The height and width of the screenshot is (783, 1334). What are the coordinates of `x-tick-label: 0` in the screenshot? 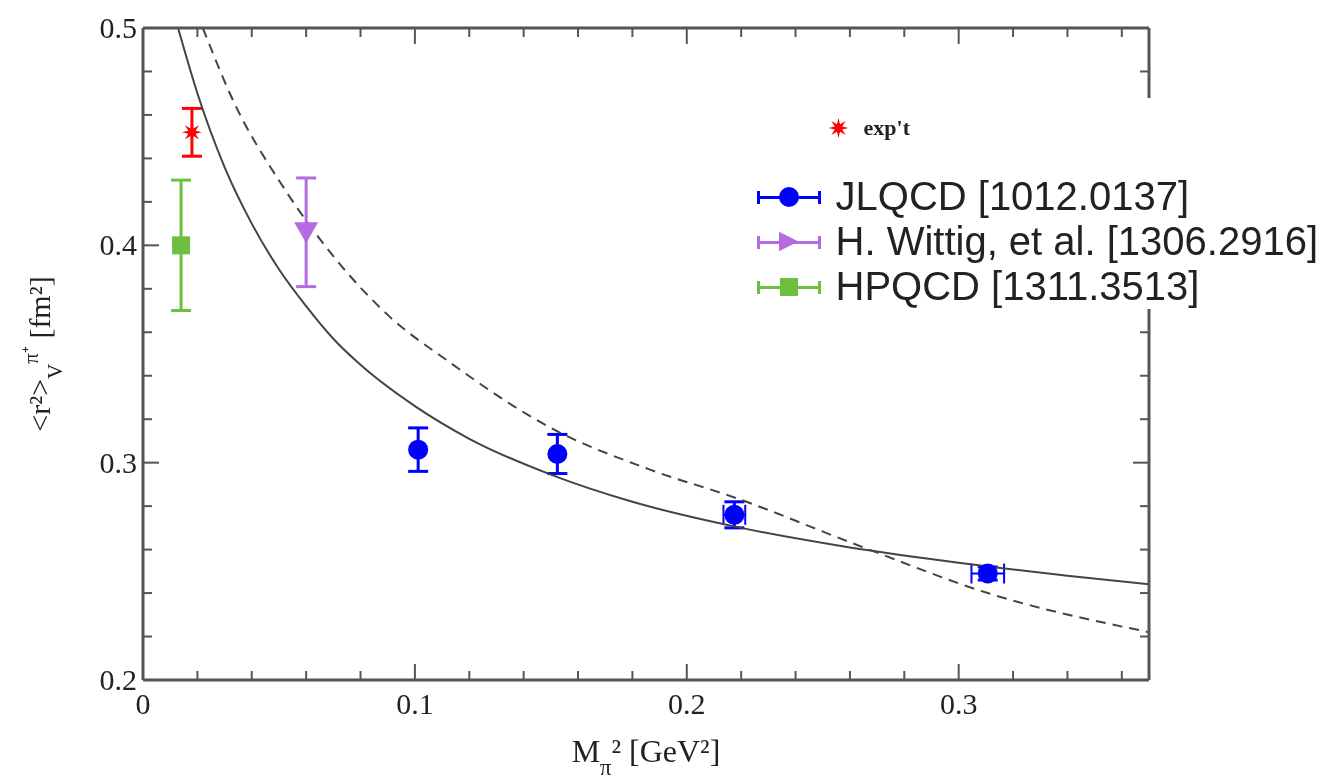 It's located at (143, 703).